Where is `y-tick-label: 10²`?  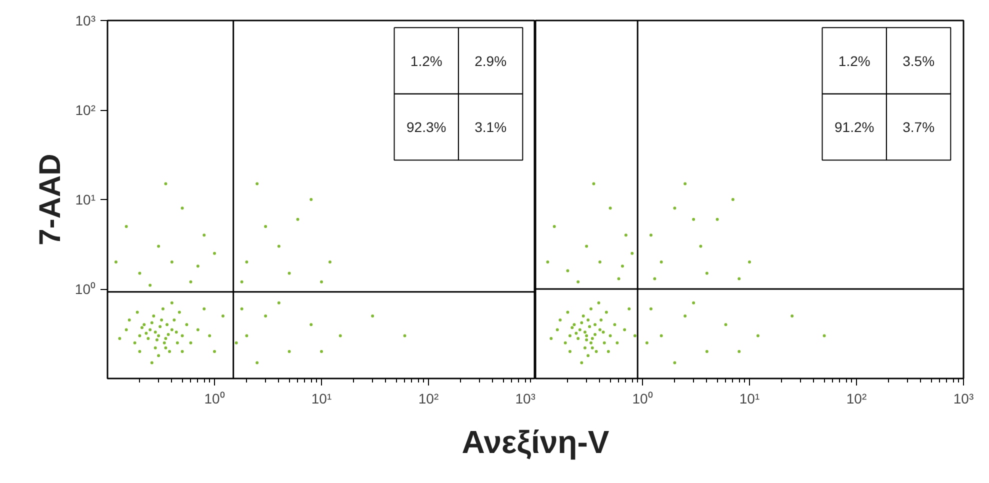
y-tick-label: 10² is located at coordinates (85, 110).